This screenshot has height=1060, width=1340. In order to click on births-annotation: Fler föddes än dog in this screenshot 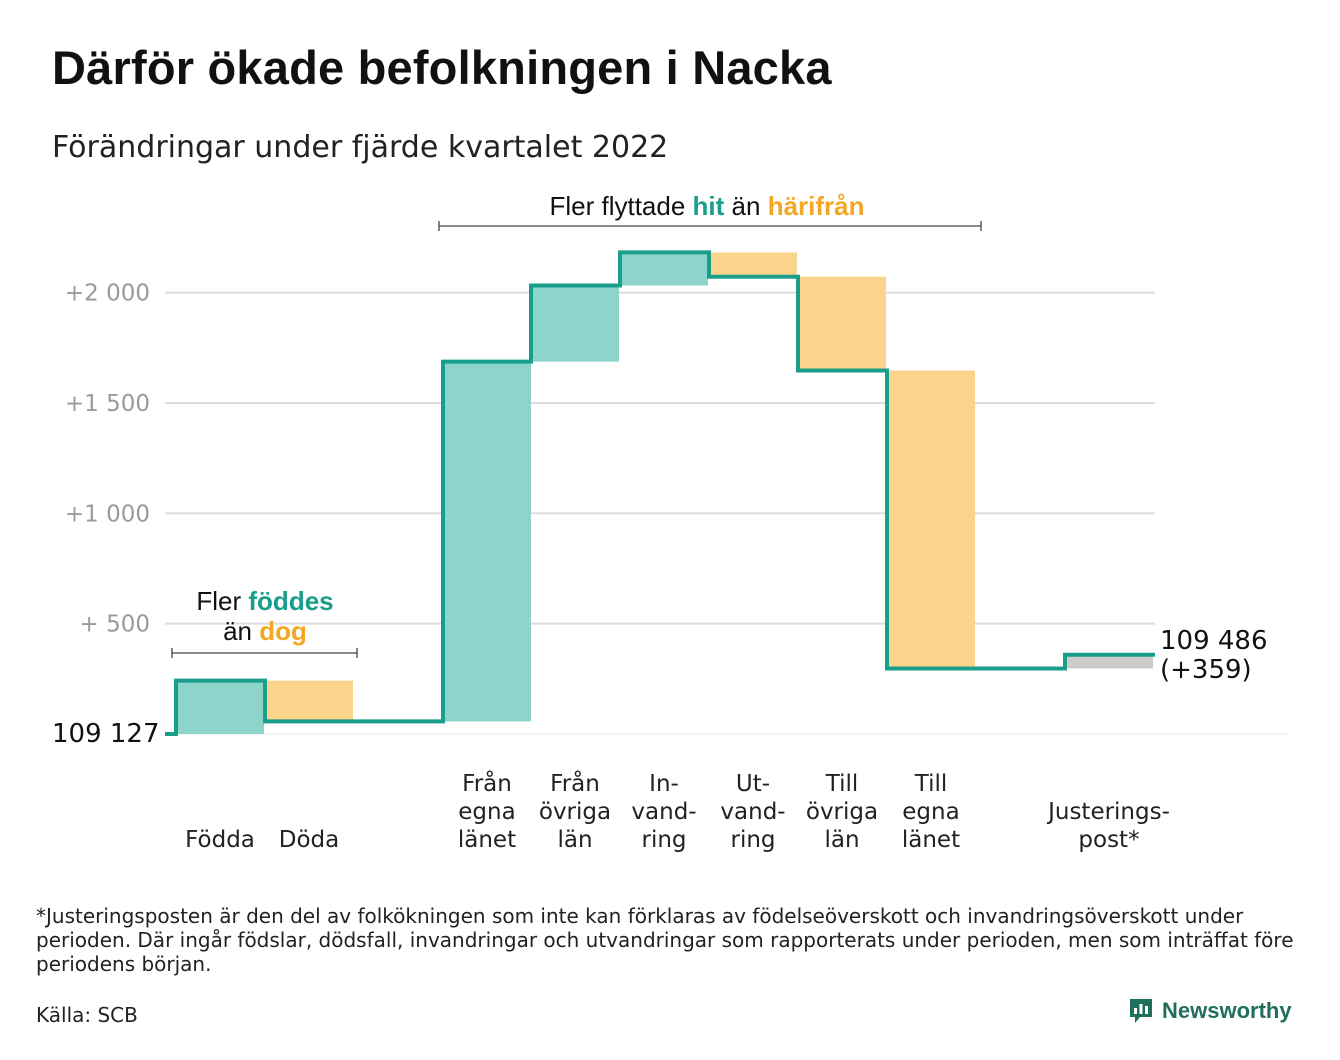, I will do `click(264, 622)`.